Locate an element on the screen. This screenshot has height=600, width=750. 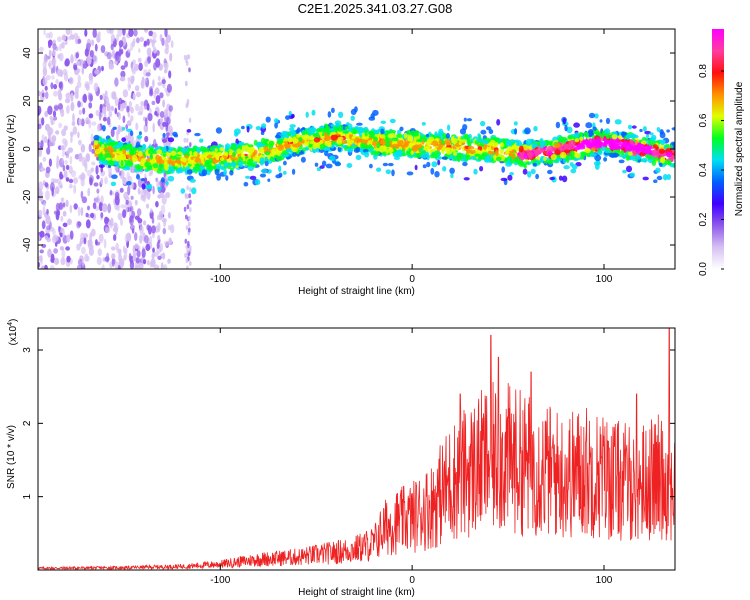
spectrogram-xtick-label: 100 is located at coordinates (604, 279).